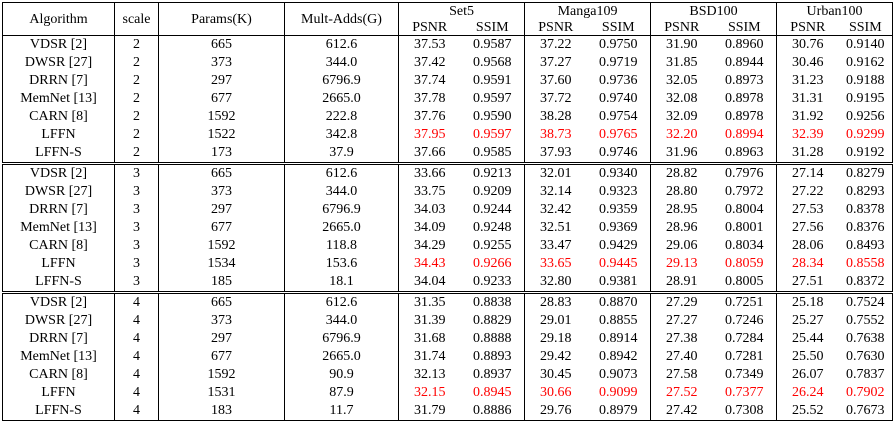  Describe the element at coordinates (429, 44) in the screenshot. I see `cell-set5-psnr: 37.53` at that location.